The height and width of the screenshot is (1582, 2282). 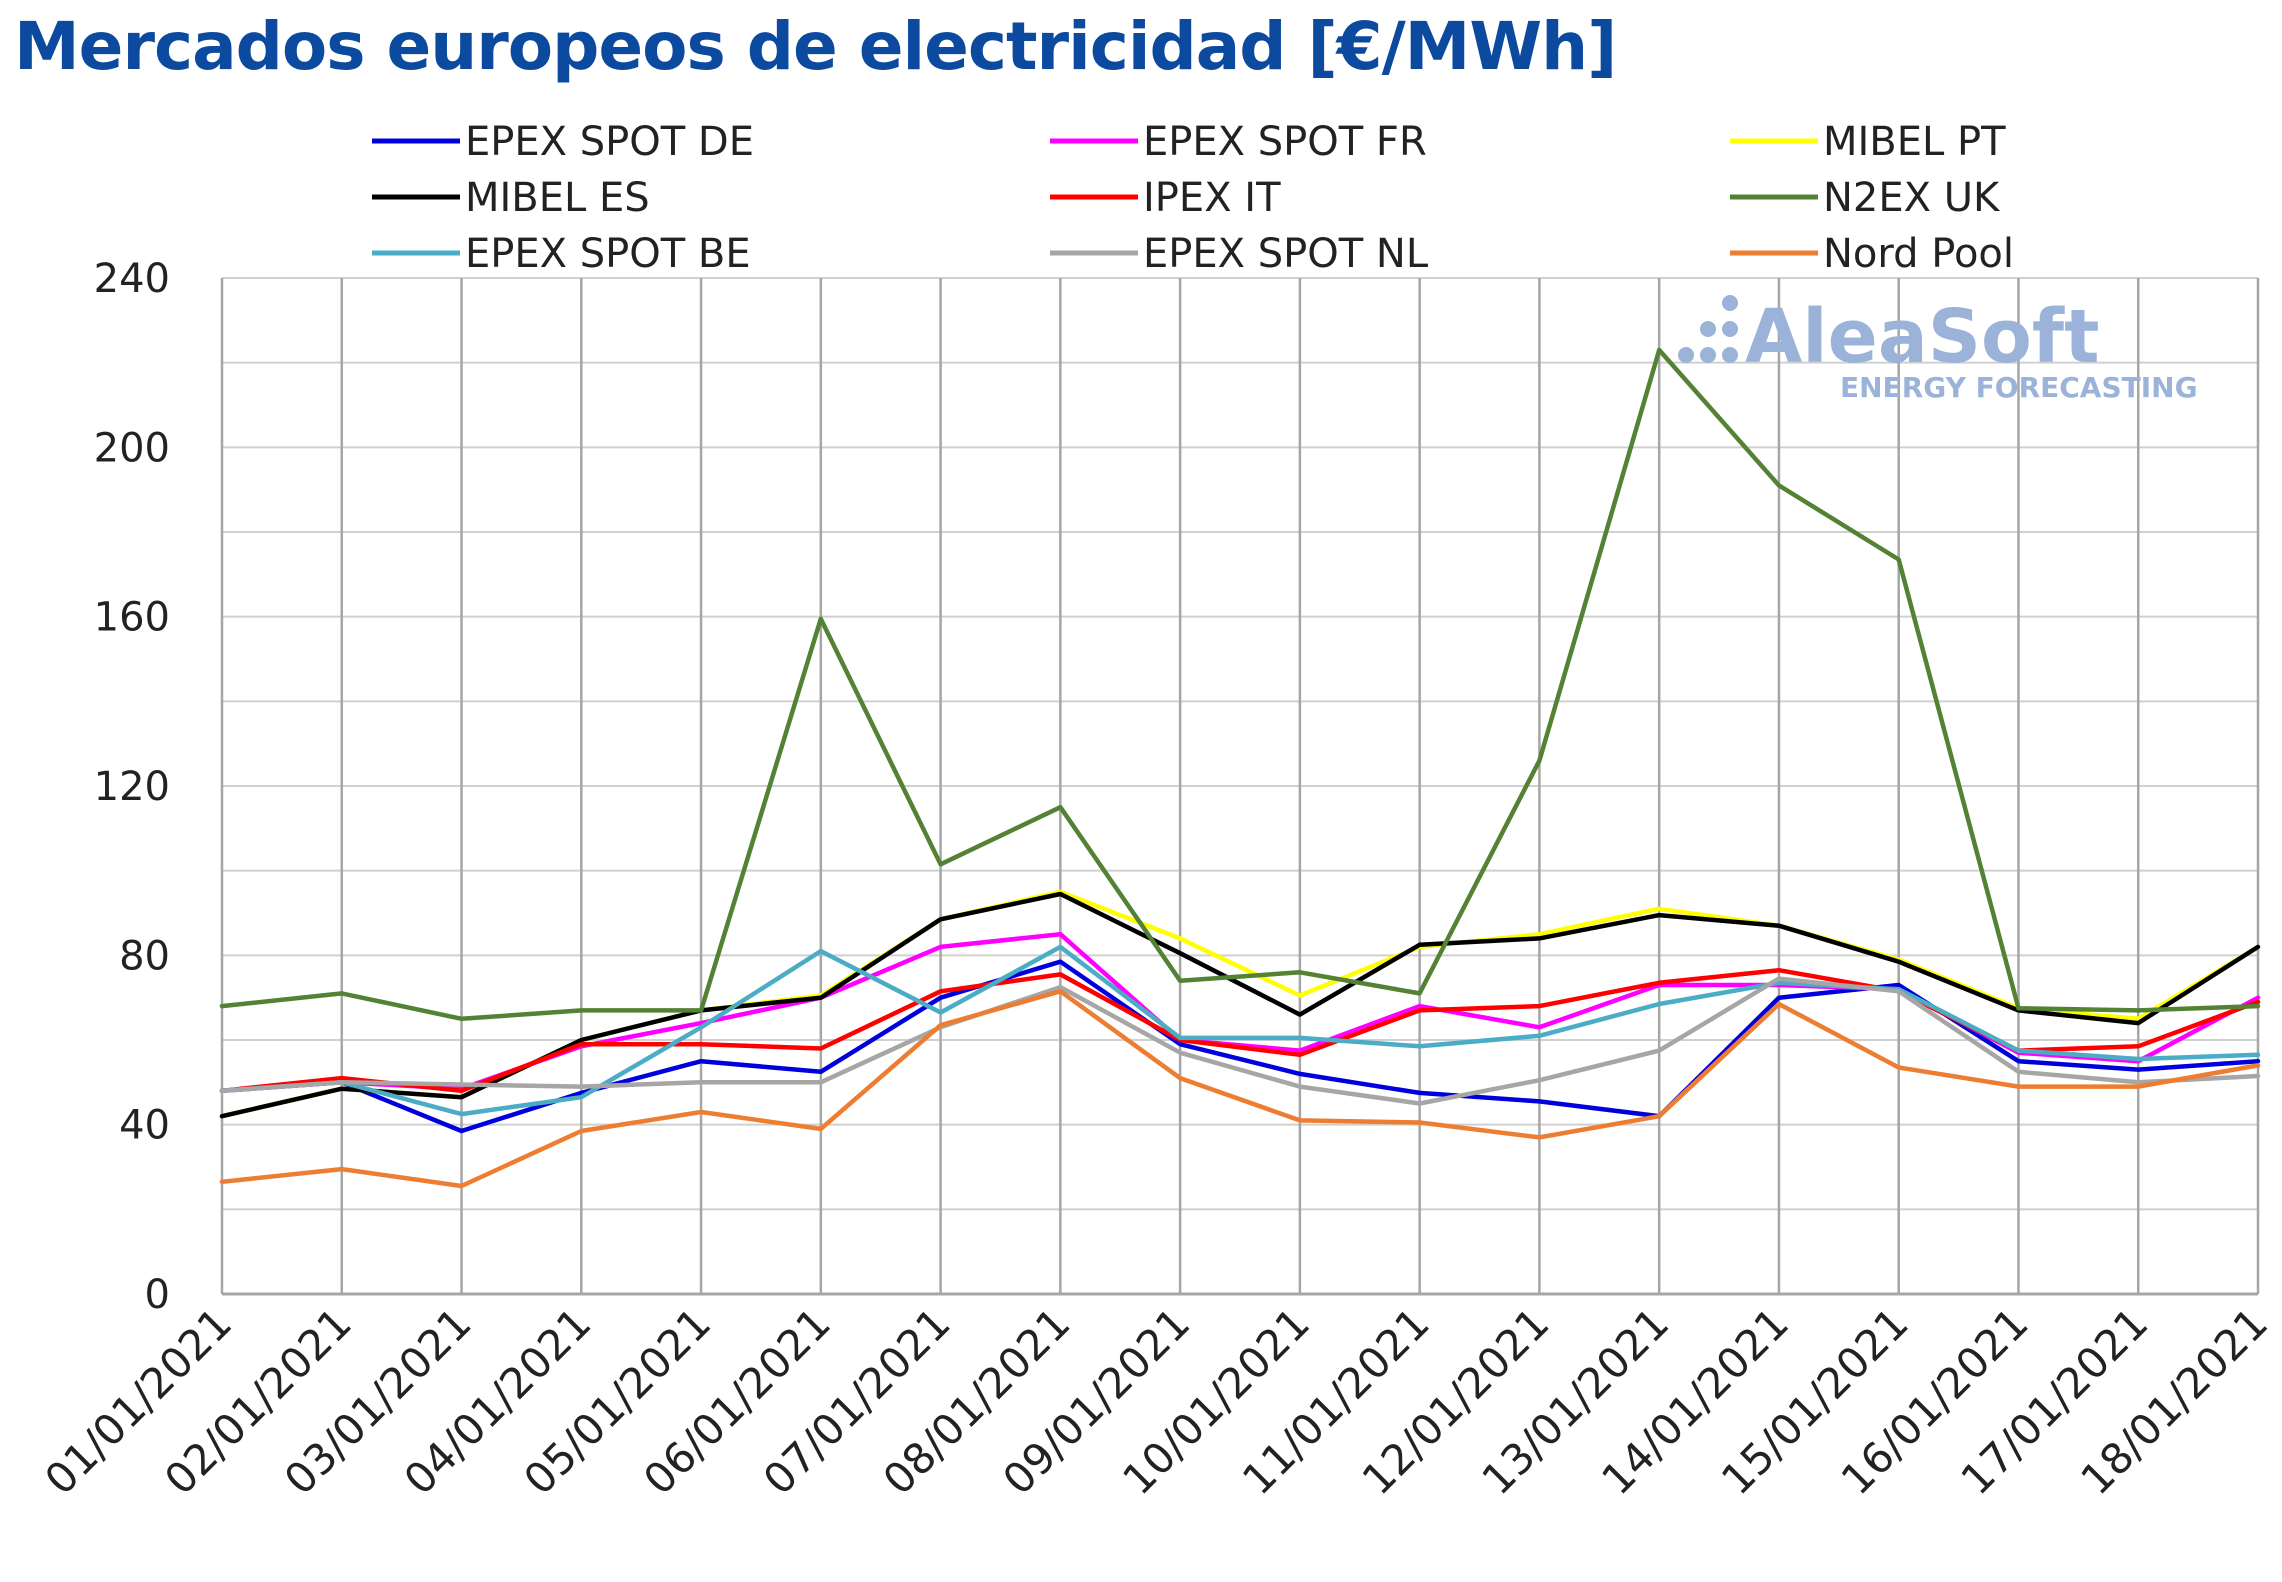 I want to click on series-line-mibel-pt, so click(x=1240, y=1004).